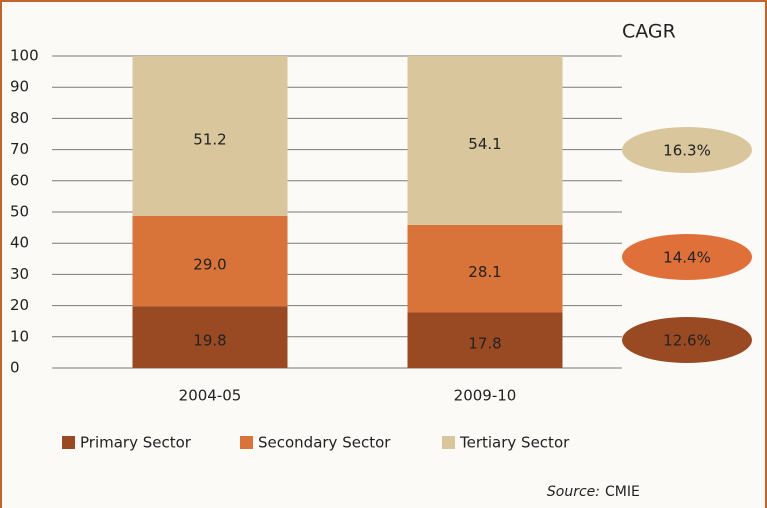 This screenshot has width=767, height=508. What do you see at coordinates (19, 212) in the screenshot?
I see `y-tick-label: 50` at bounding box center [19, 212].